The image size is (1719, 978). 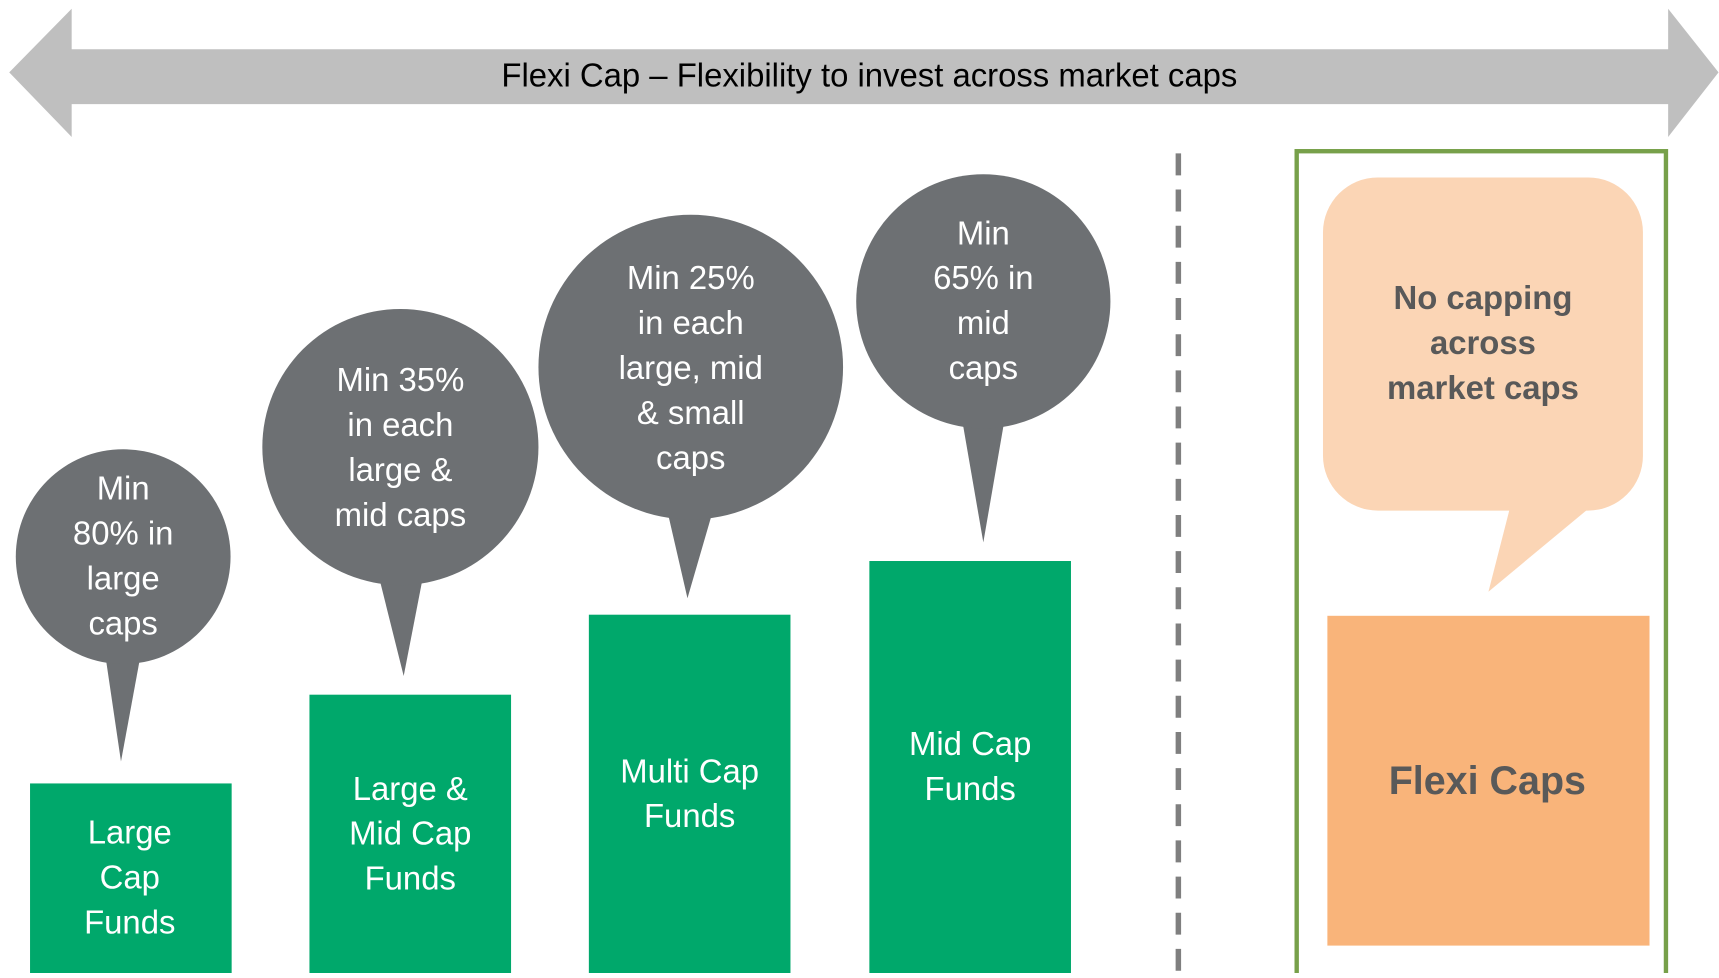 I want to click on bubble-text: 80% in, so click(x=123, y=532).